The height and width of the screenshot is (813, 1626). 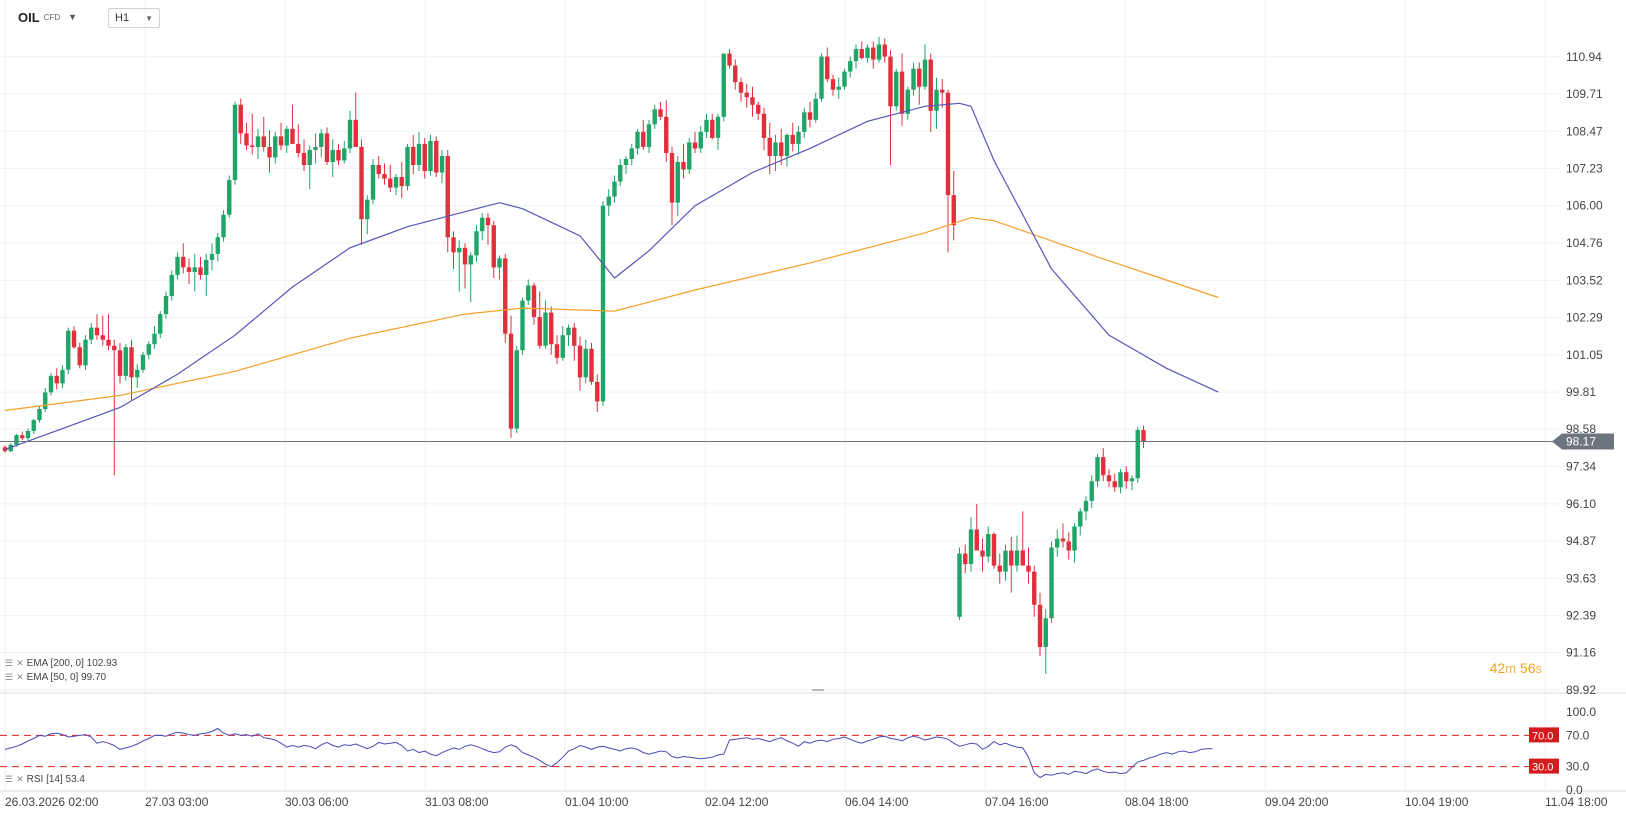 I want to click on ema200-legend: ☰ ✕ EMA [200, 0] 102.93, so click(x=61, y=663).